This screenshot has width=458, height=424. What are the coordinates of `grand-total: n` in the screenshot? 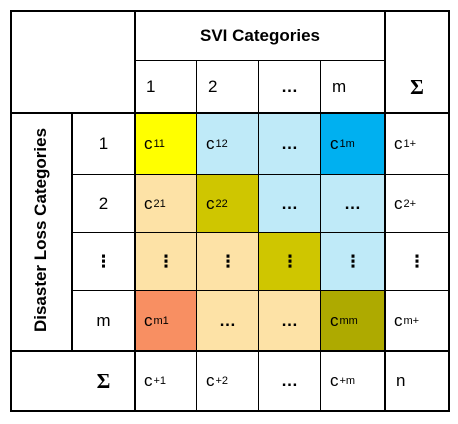 It's located at (401, 380).